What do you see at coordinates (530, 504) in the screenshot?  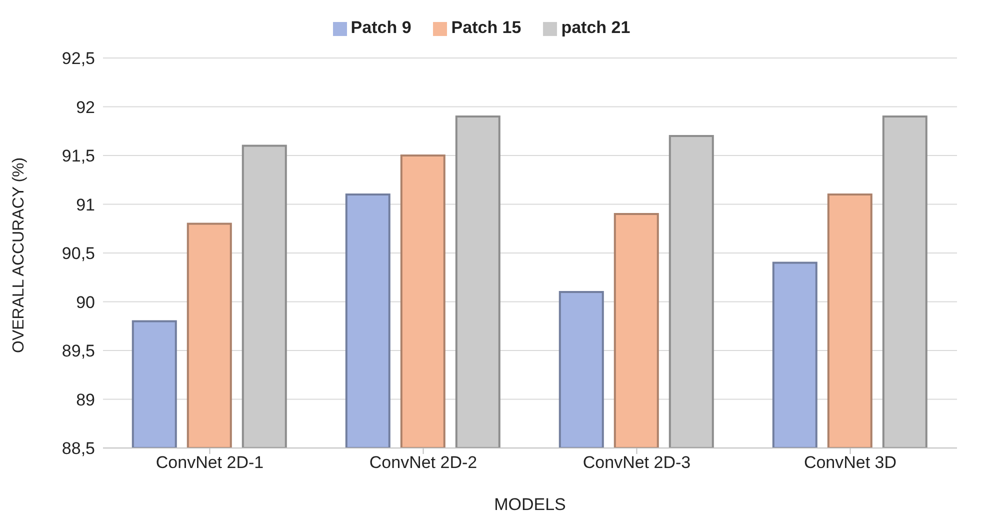 I see `x-axis-title: MODELS` at bounding box center [530, 504].